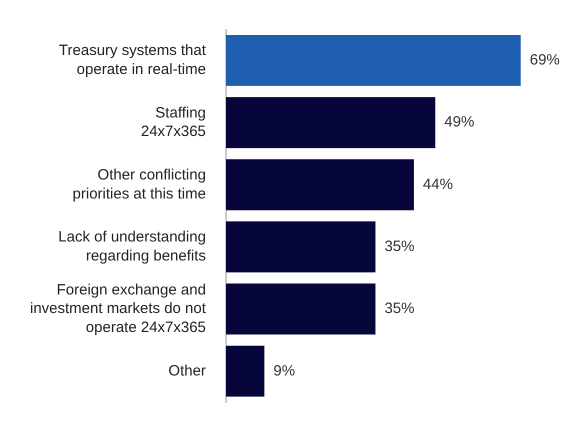 This screenshot has width=577, height=441. I want to click on y-tick-label: Staffing 24x7x365, so click(173, 122).